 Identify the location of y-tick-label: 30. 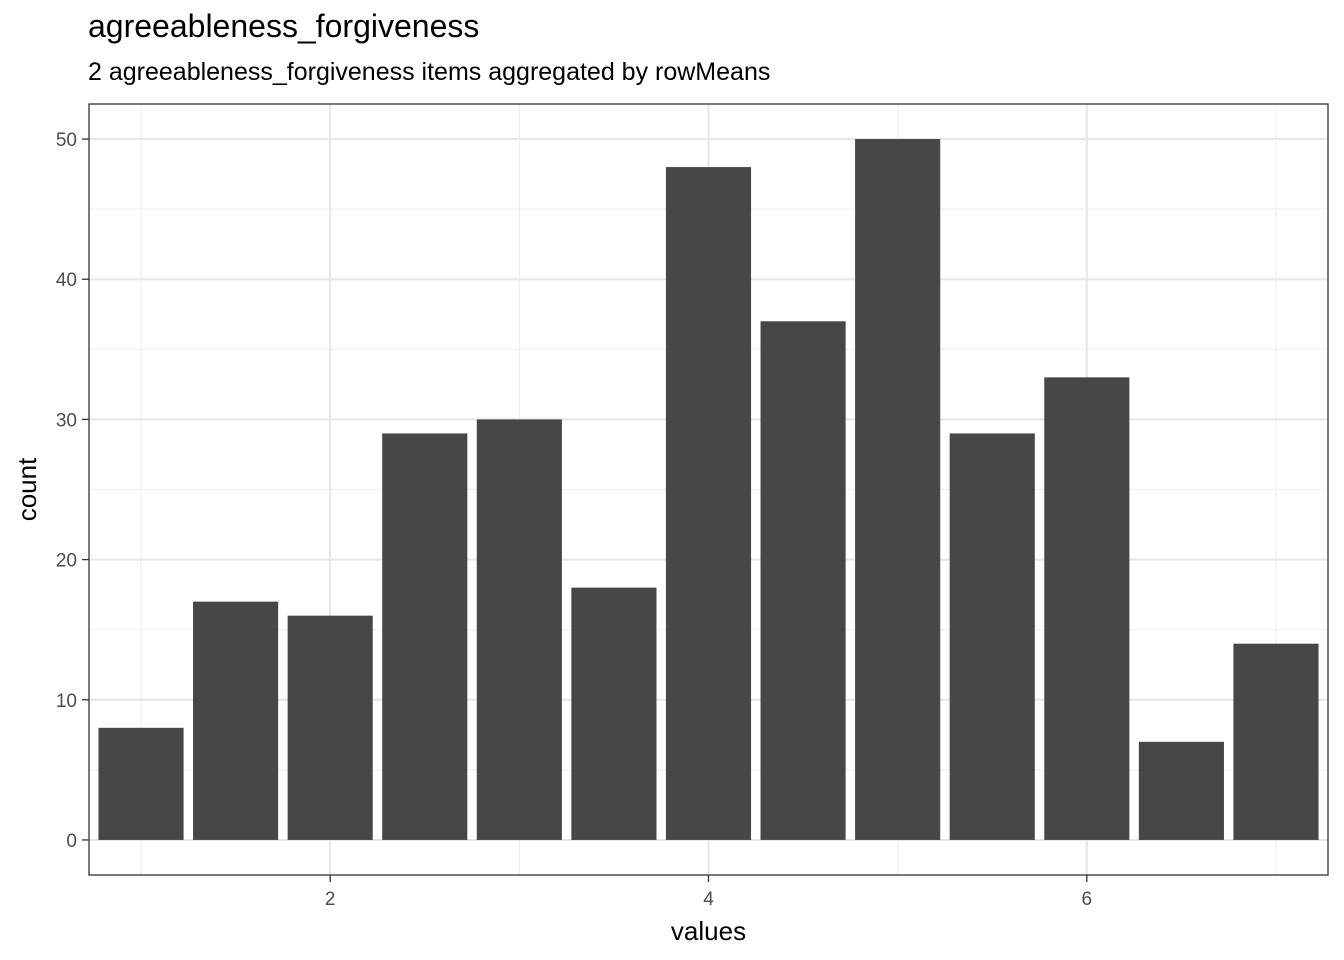
(66, 420).